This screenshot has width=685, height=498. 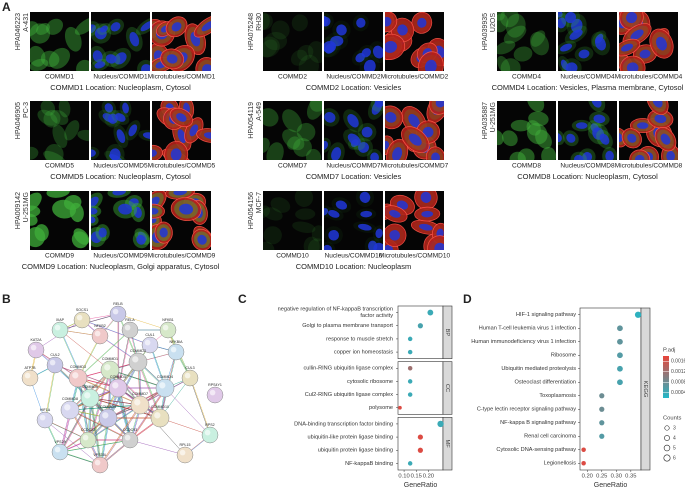 What do you see at coordinates (678, 362) in the screenshot?
I see `colorbar-label: 0.0016` at bounding box center [678, 362].